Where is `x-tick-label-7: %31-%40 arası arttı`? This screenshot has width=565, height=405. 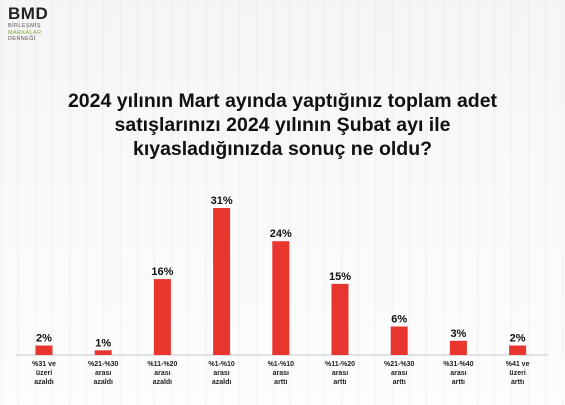 x-tick-label-7: %31-%40 arası arttı is located at coordinates (458, 373).